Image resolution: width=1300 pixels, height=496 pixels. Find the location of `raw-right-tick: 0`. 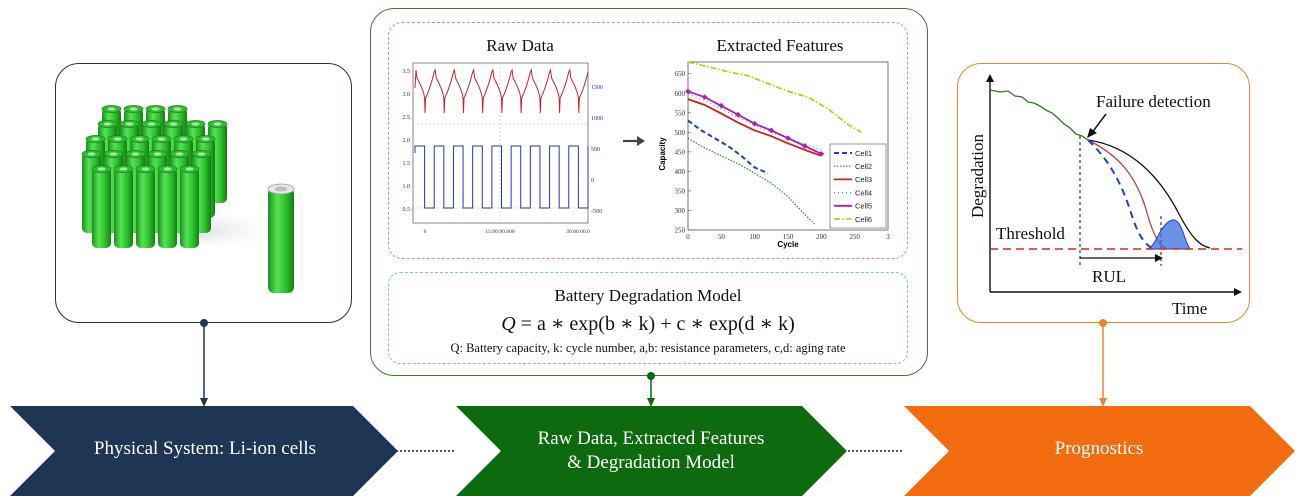

raw-right-tick: 0 is located at coordinates (592, 181).